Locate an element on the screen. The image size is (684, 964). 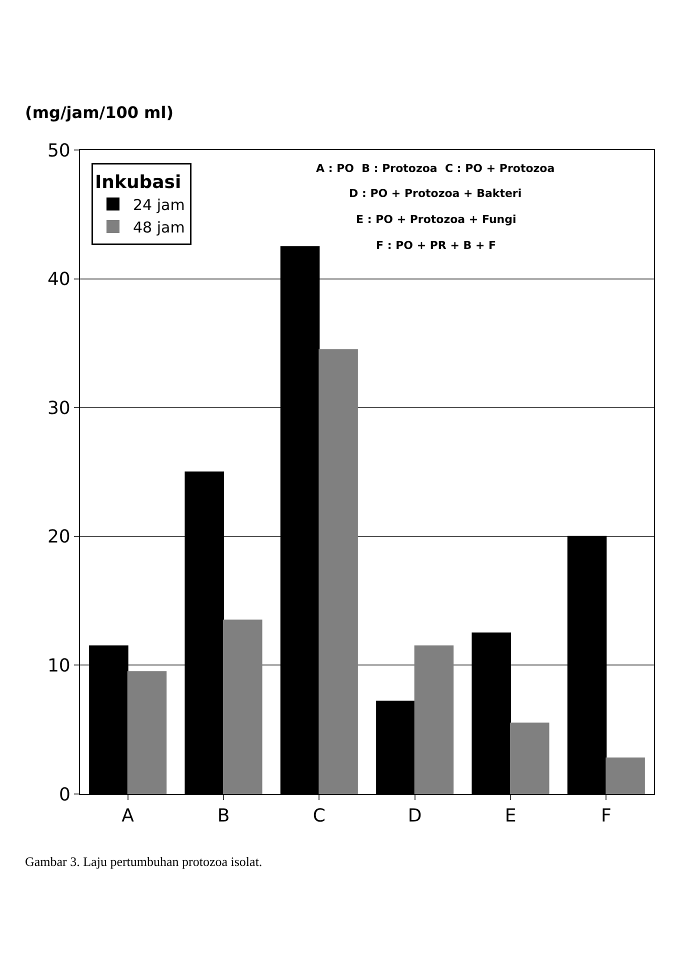
annotation: A : PO B : Protozoa C : PO + Protozoa is located at coordinates (435, 168).